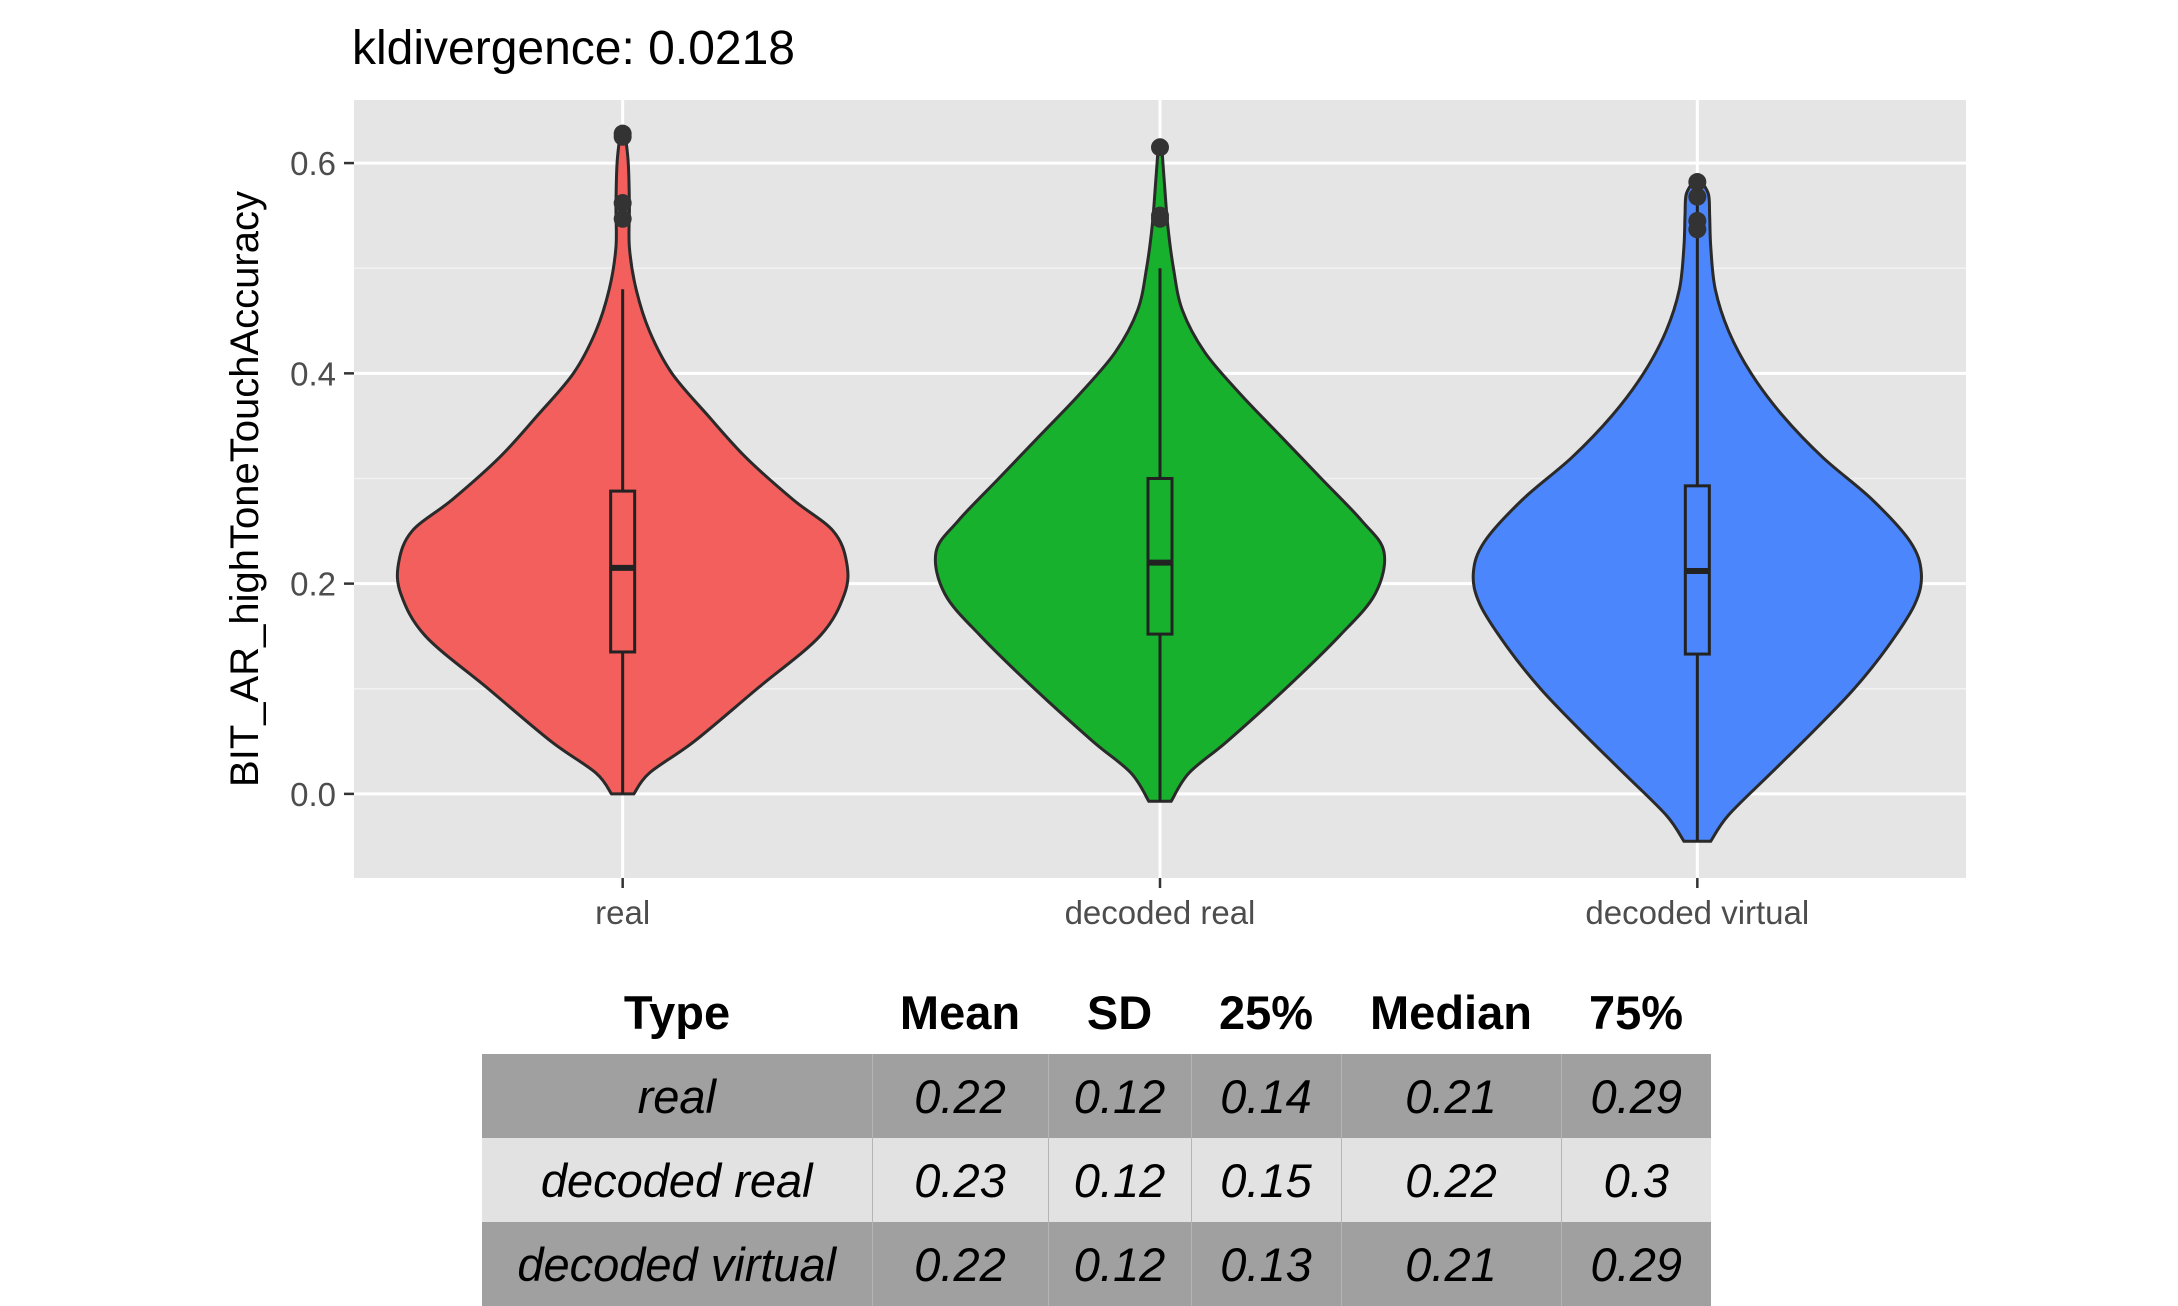 Image resolution: width=2178 pixels, height=1306 pixels. I want to click on table-row: real 0.22 0.12 0.14 0.21 0.29, so click(1096, 1096).